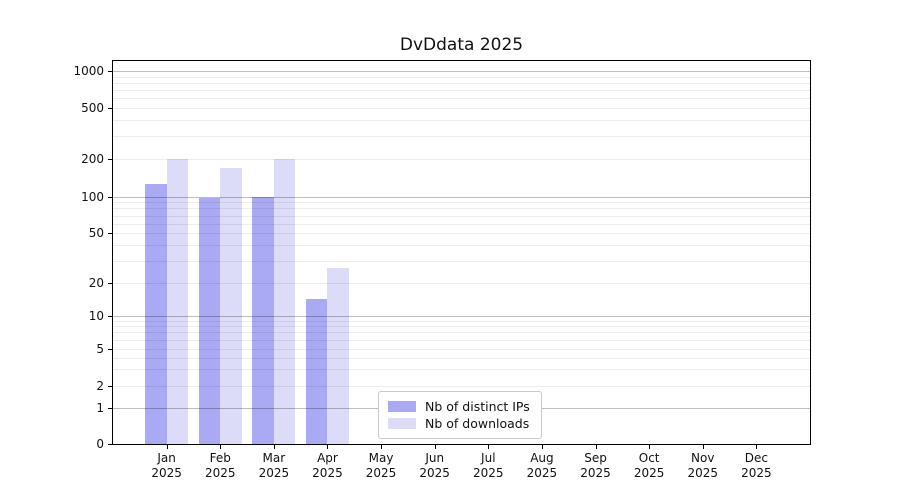  I want to click on legend-entry: Nb of distinct IPs, so click(460, 406).